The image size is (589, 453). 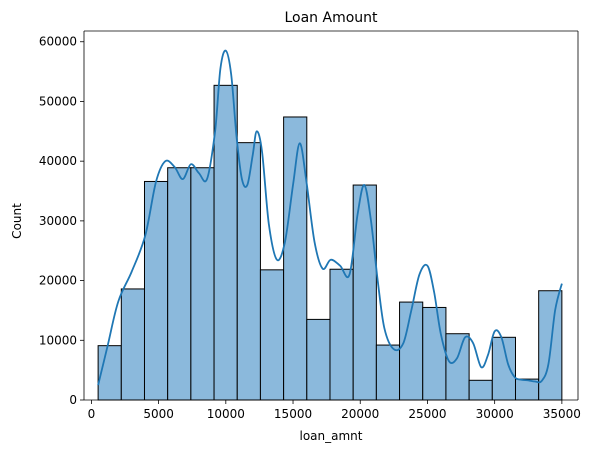 What do you see at coordinates (17, 221) in the screenshot?
I see `y-axis-label: Count` at bounding box center [17, 221].